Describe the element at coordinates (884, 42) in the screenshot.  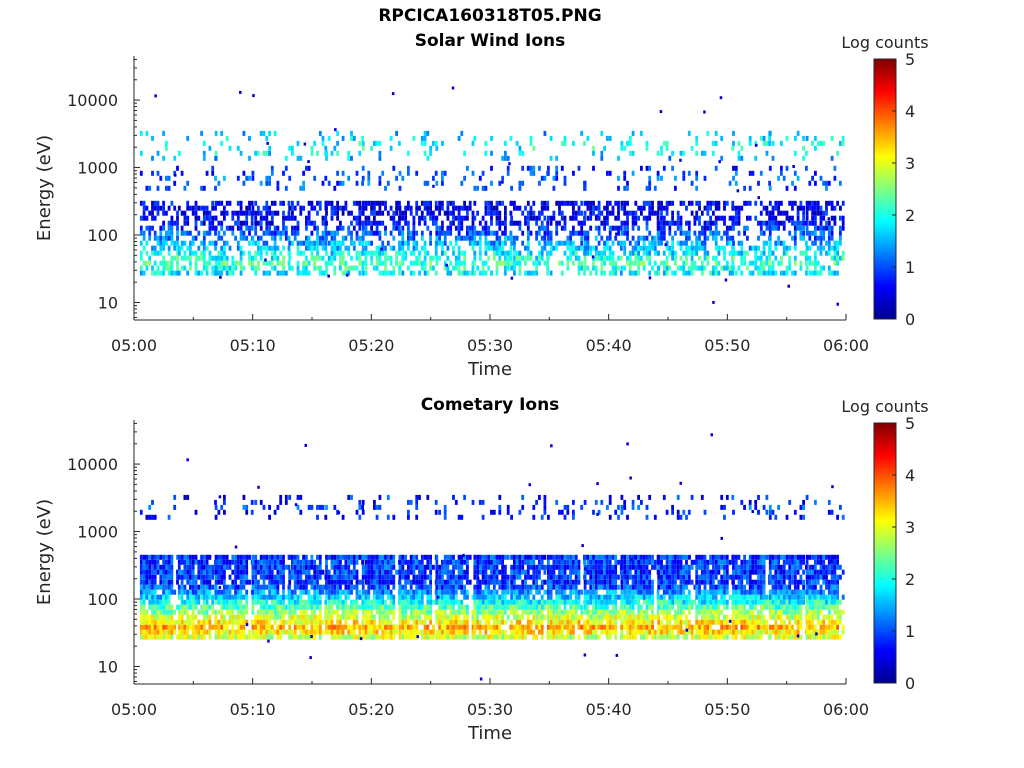
I see `colorbar-label: Log counts` at that location.